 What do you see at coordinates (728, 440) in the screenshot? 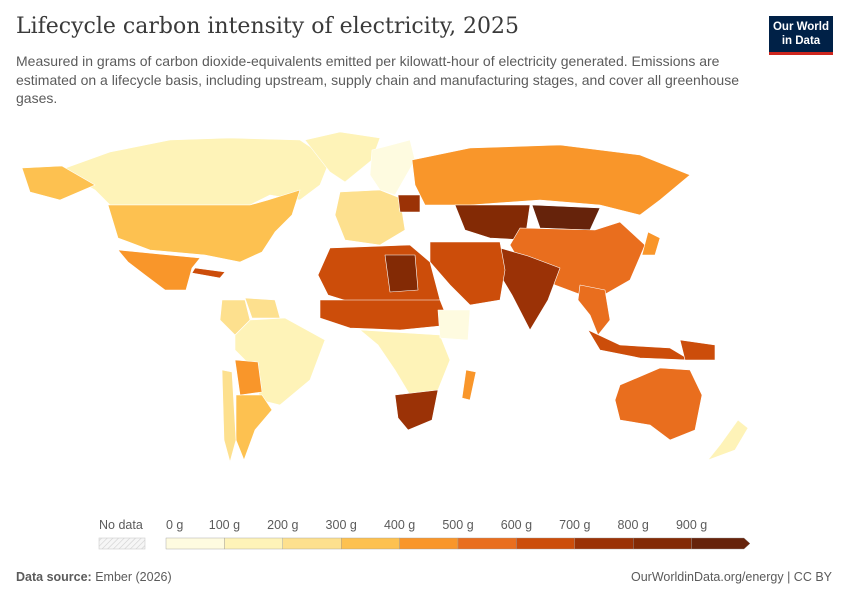
I see `country-new-zealand` at bounding box center [728, 440].